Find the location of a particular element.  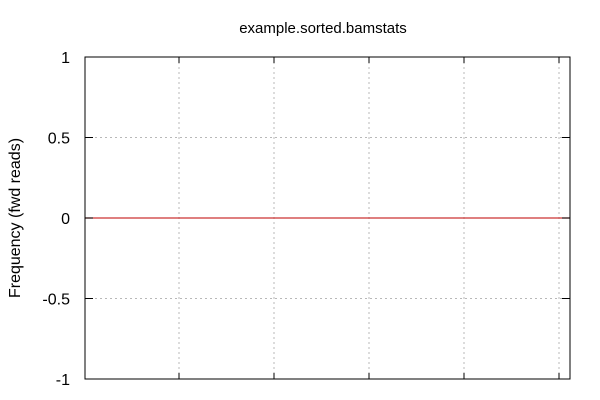

chart-title: example.sorted.bamstats is located at coordinates (323, 28).